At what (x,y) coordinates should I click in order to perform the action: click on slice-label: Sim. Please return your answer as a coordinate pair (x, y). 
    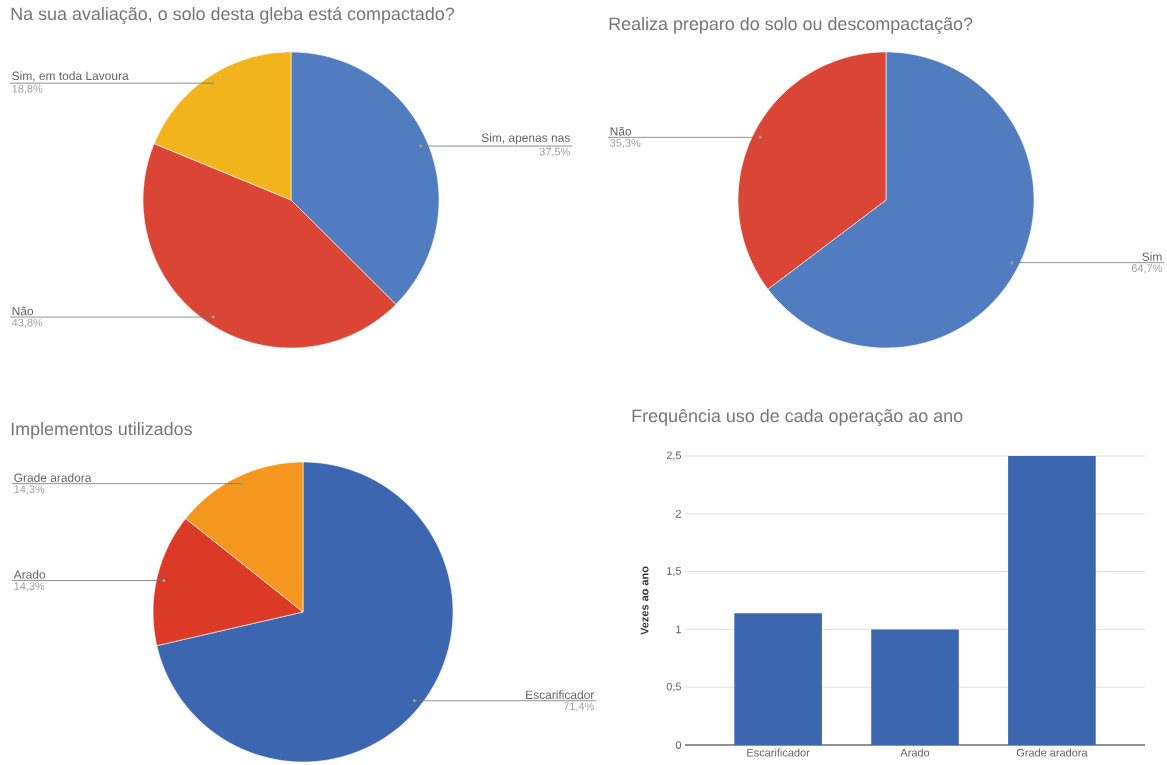
    Looking at the image, I should click on (1152, 256).